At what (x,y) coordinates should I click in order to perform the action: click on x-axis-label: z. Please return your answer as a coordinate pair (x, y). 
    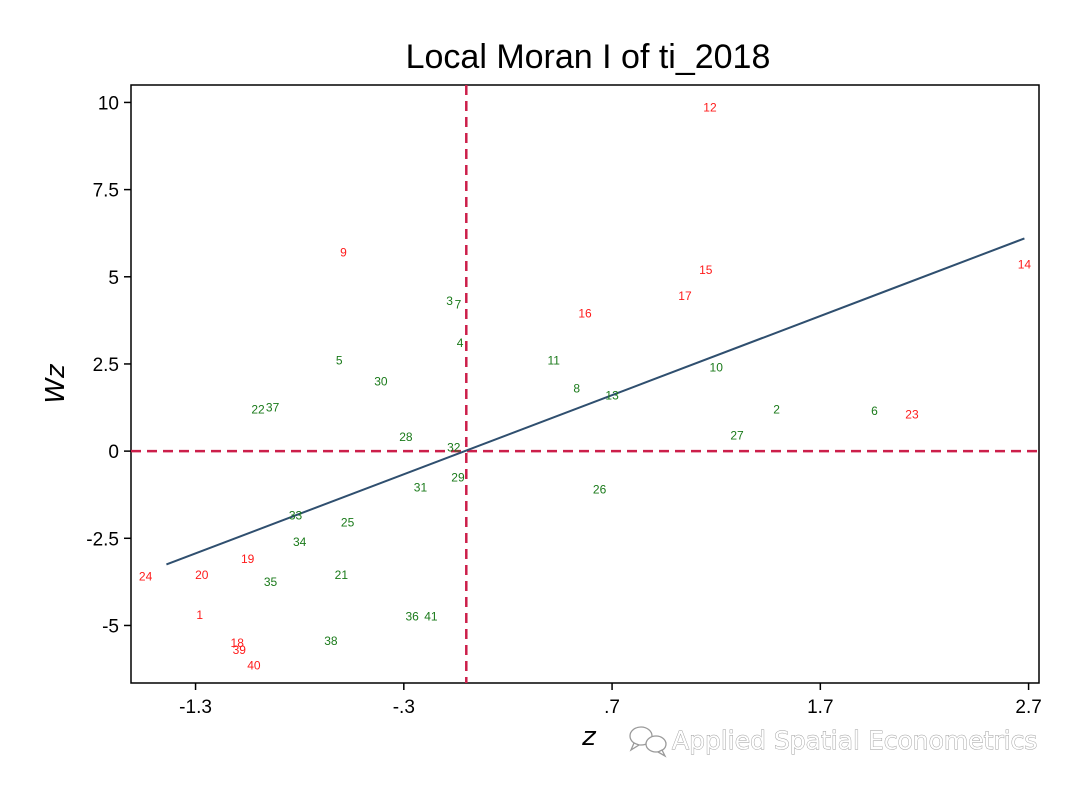
    Looking at the image, I should click on (589, 737).